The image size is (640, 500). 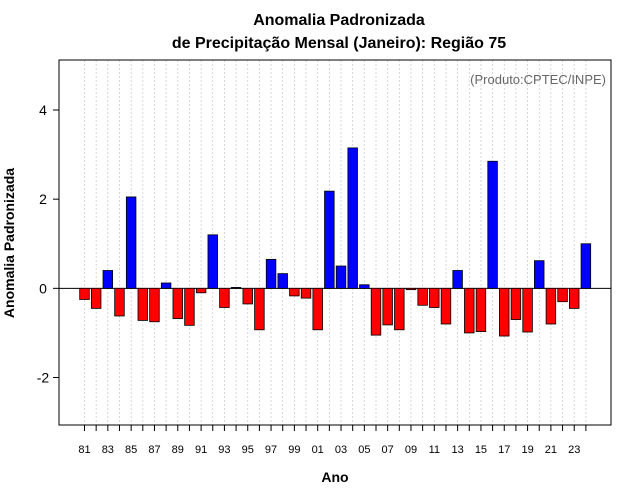 I want to click on y-tick-label: 4, so click(x=43, y=110).